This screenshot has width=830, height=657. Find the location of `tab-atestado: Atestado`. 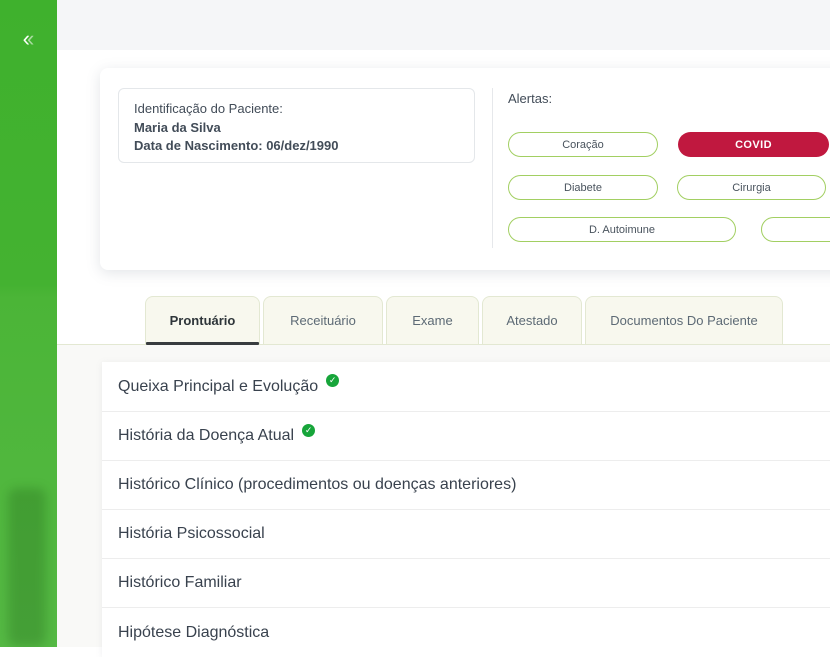

tab-atestado: Atestado is located at coordinates (532, 320).